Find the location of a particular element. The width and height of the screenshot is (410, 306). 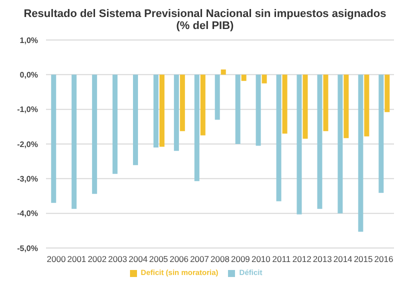

x-tick-label: 2010 is located at coordinates (261, 259).